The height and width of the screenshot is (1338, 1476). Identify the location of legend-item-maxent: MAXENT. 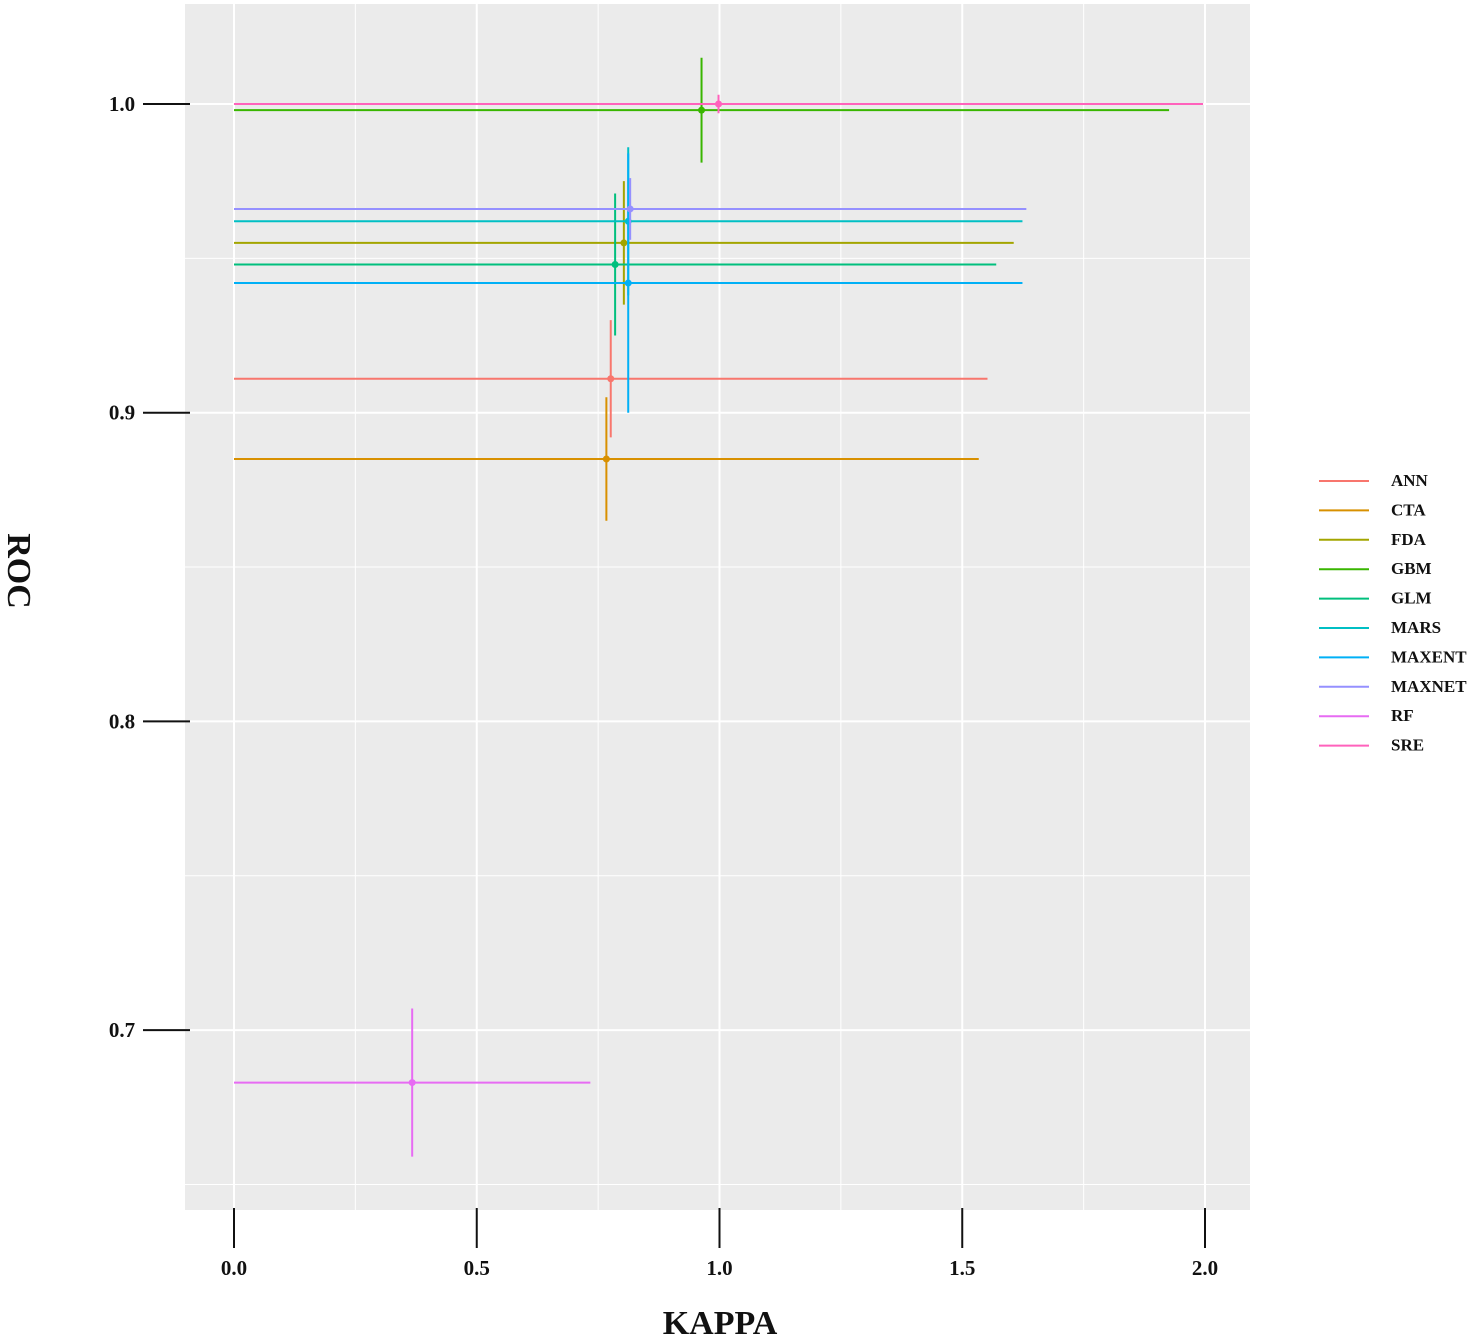
(1393, 656).